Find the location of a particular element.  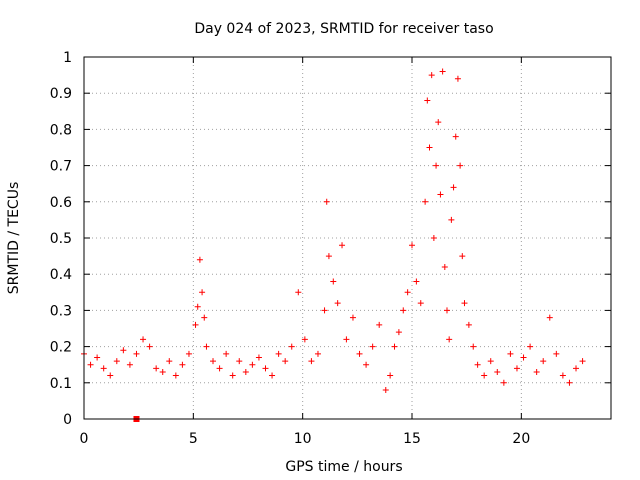

y-tick-labels: 0 0.1 0.2 0.3 0.4 0.5 0.6 0.7 0.8 0.9 1 is located at coordinates (61, 239).